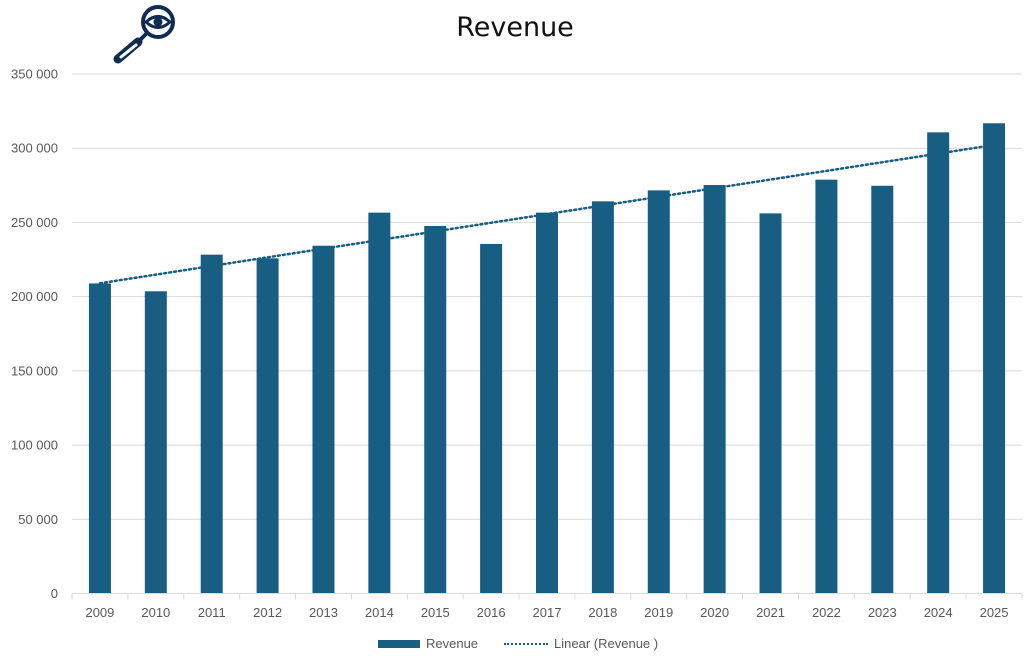 Image resolution: width=1024 pixels, height=659 pixels. What do you see at coordinates (714, 389) in the screenshot?
I see `bar-2020` at bounding box center [714, 389].